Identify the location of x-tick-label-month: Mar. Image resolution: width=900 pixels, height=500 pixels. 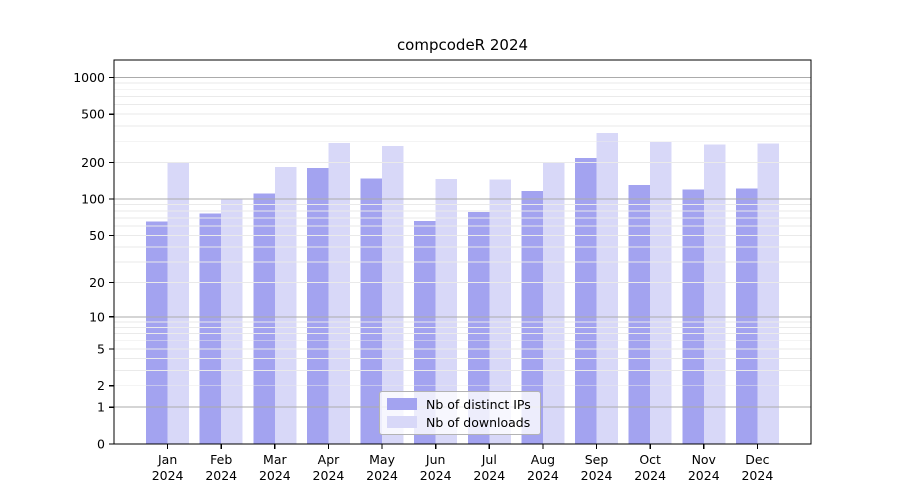
(275, 459).